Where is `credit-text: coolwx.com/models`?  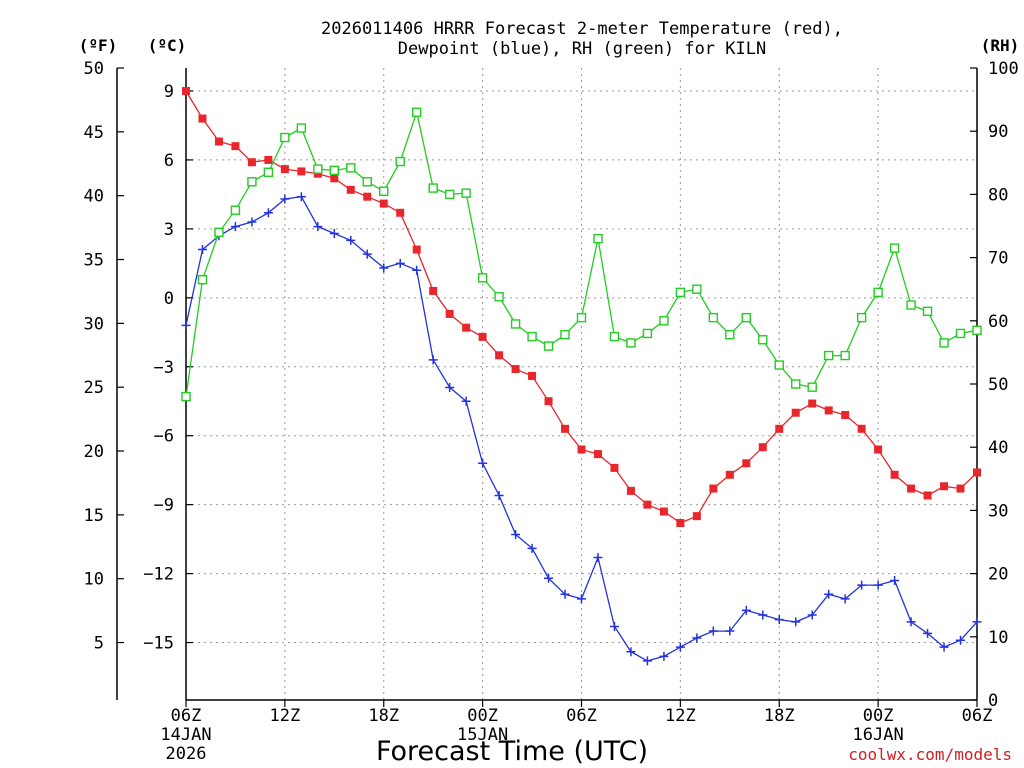 credit-text: coolwx.com/models is located at coordinates (930, 754).